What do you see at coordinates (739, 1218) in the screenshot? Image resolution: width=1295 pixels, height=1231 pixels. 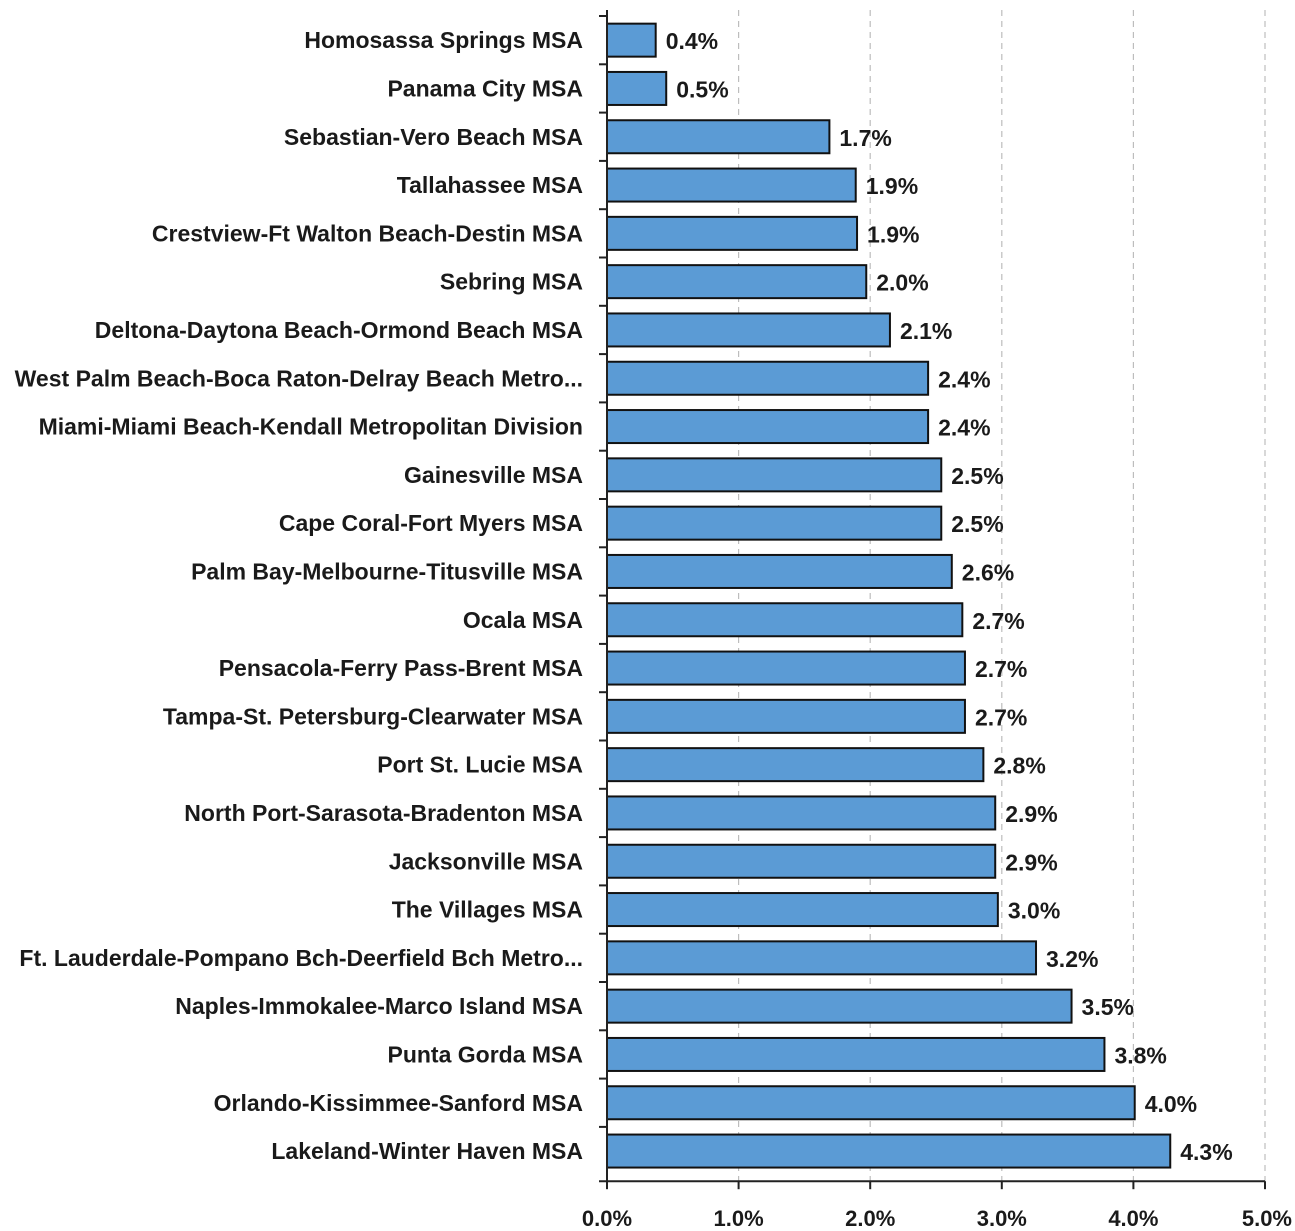 I see `x-tick-label: 1.0%` at bounding box center [739, 1218].